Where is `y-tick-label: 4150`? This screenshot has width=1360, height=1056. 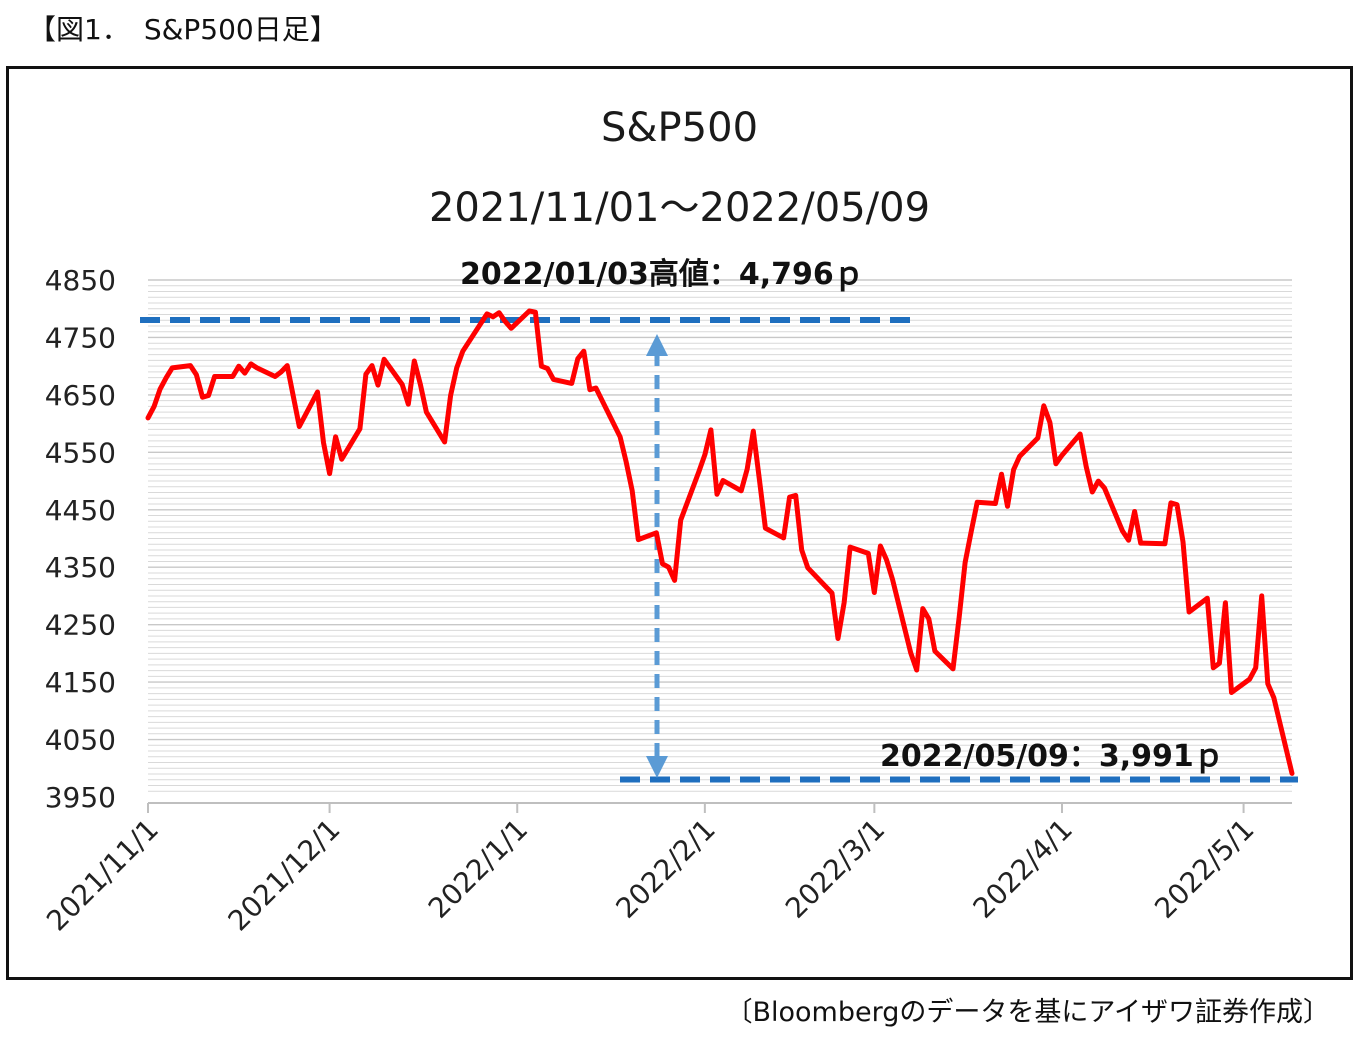 y-tick-label: 4150 is located at coordinates (80, 682).